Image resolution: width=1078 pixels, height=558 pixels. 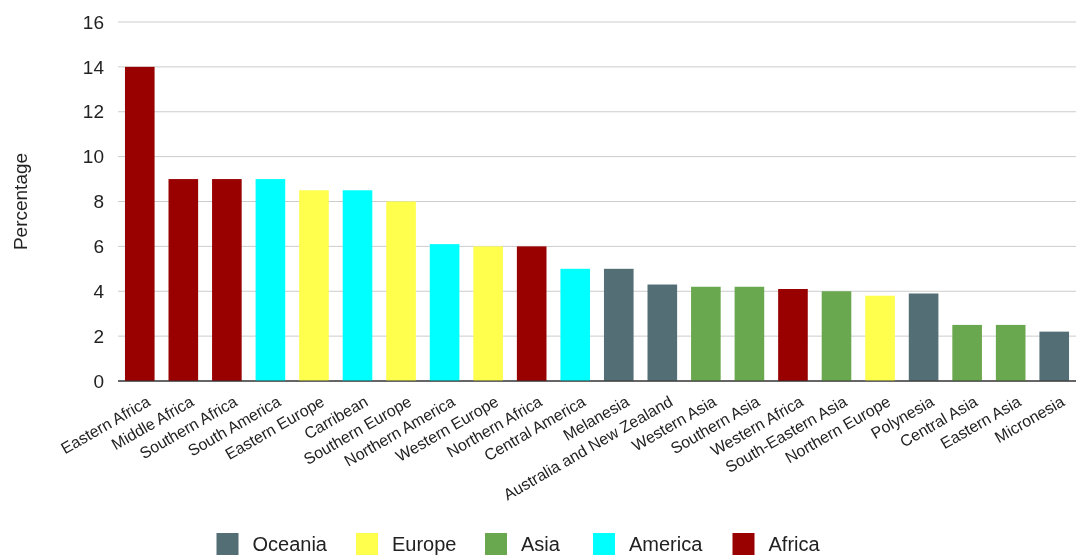 I want to click on legend-label: America, so click(x=666, y=544).